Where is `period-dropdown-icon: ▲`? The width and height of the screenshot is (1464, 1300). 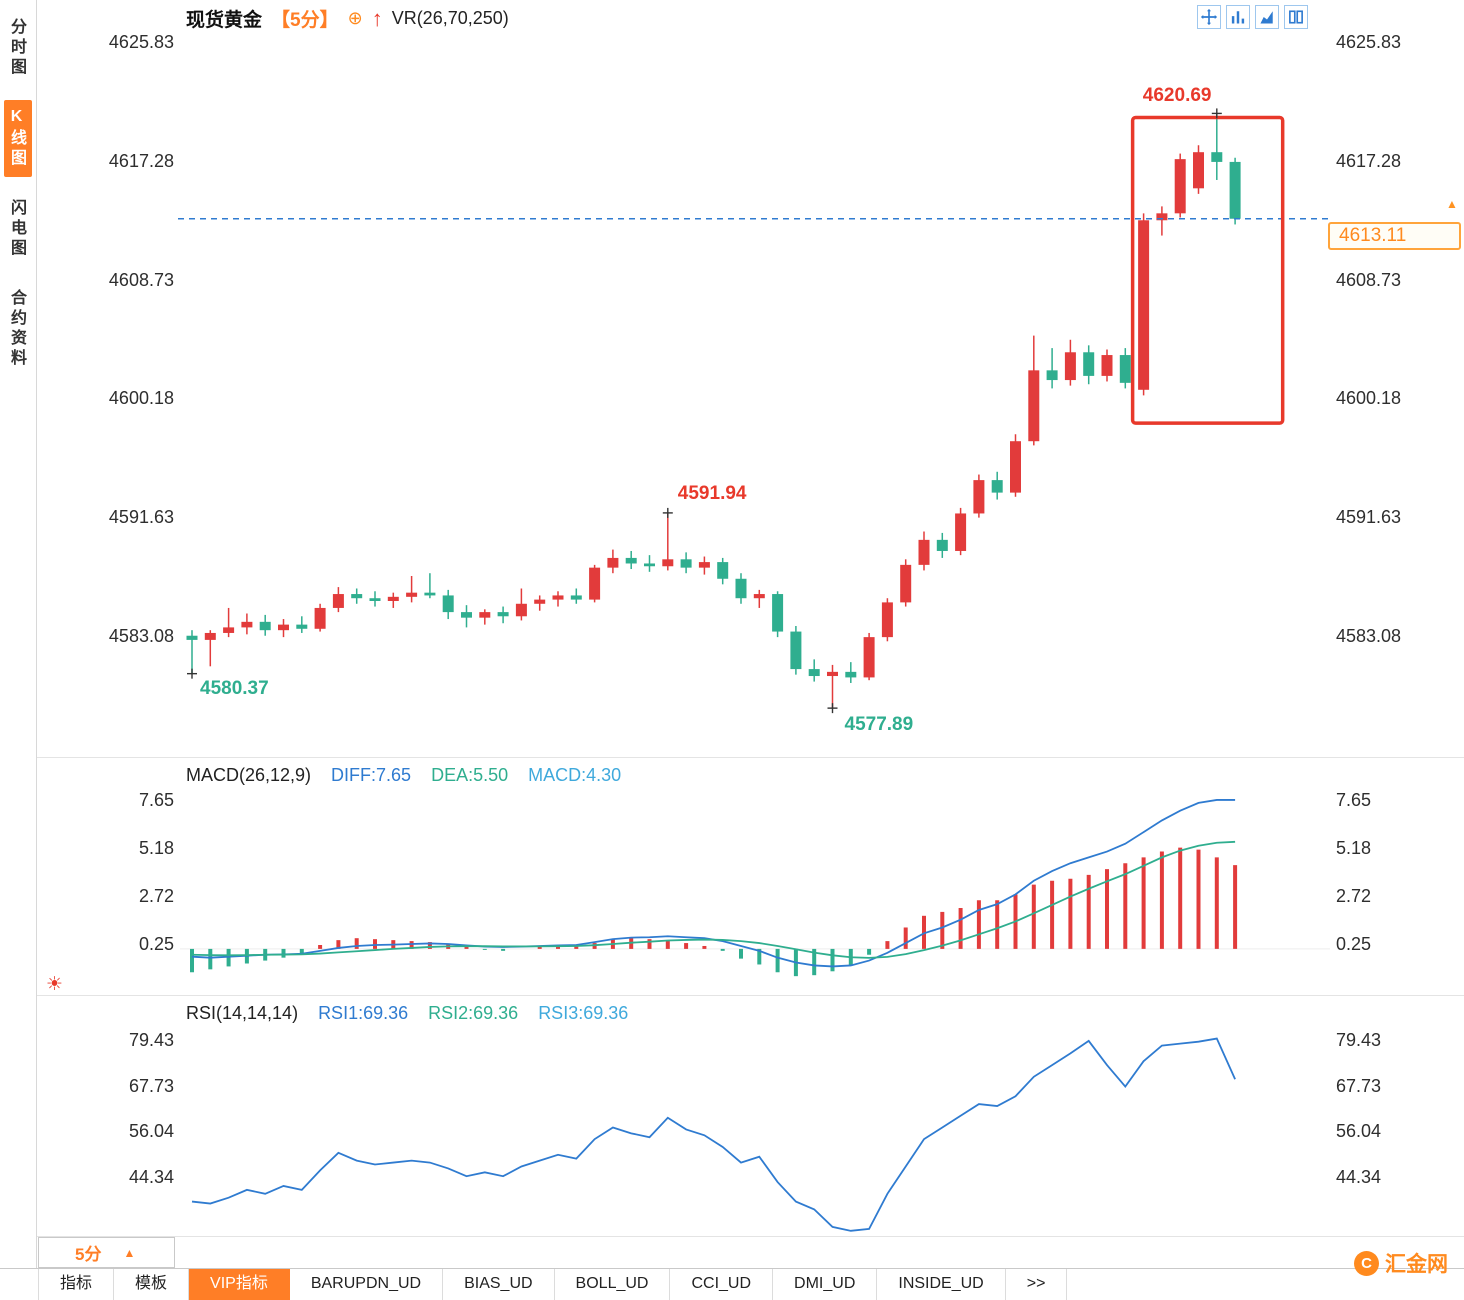
period-dropdown-icon: ▲ is located at coordinates (129, 1252).